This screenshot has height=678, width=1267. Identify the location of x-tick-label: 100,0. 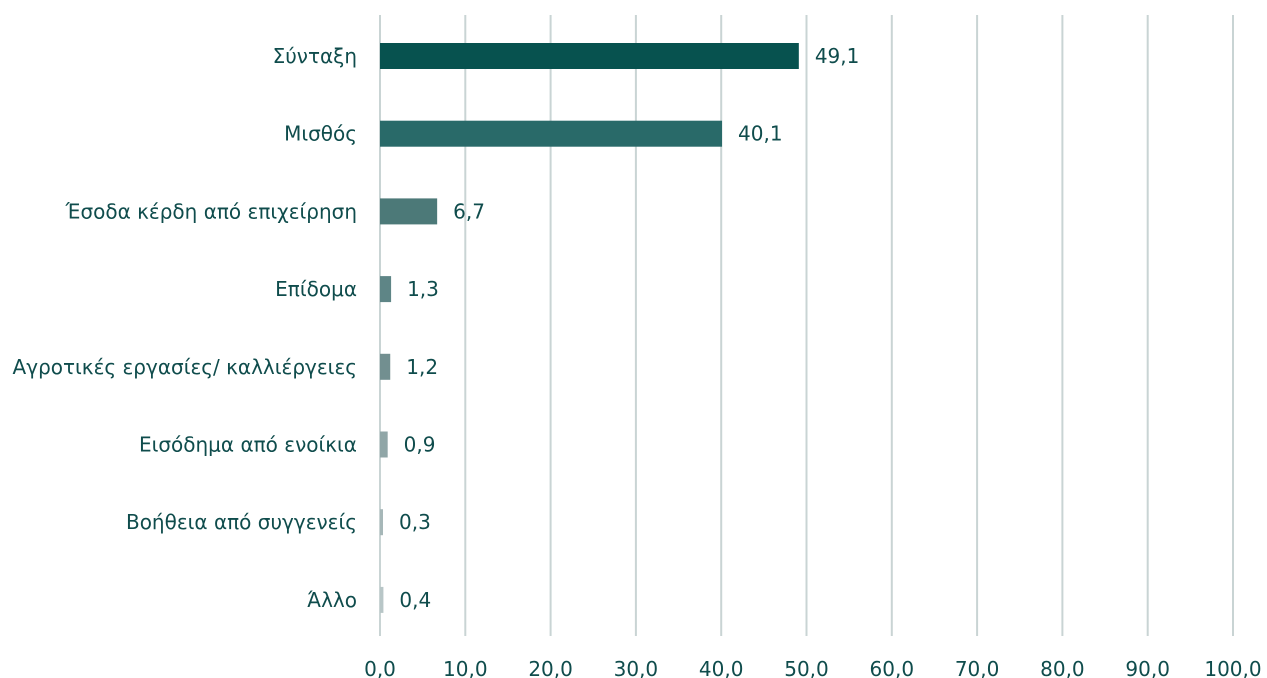
(1232, 667).